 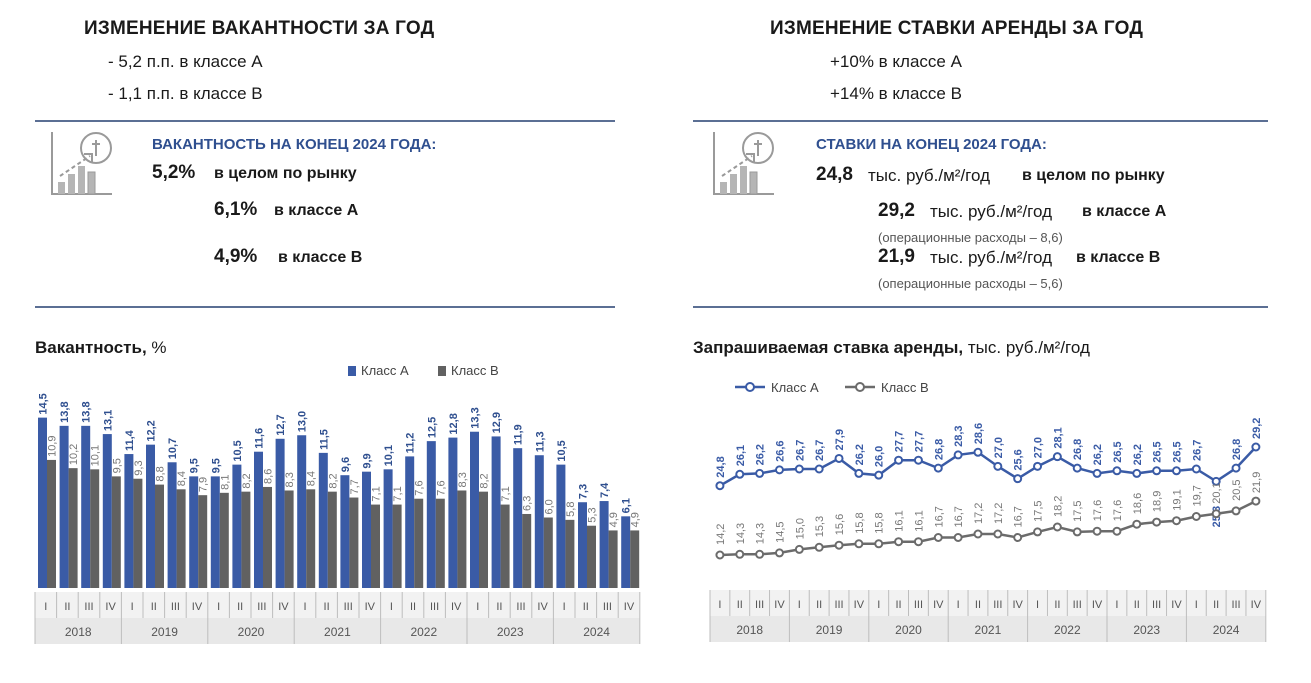 What do you see at coordinates (261, 607) in the screenshot?
I see `vacancy-quarter-label: III` at bounding box center [261, 607].